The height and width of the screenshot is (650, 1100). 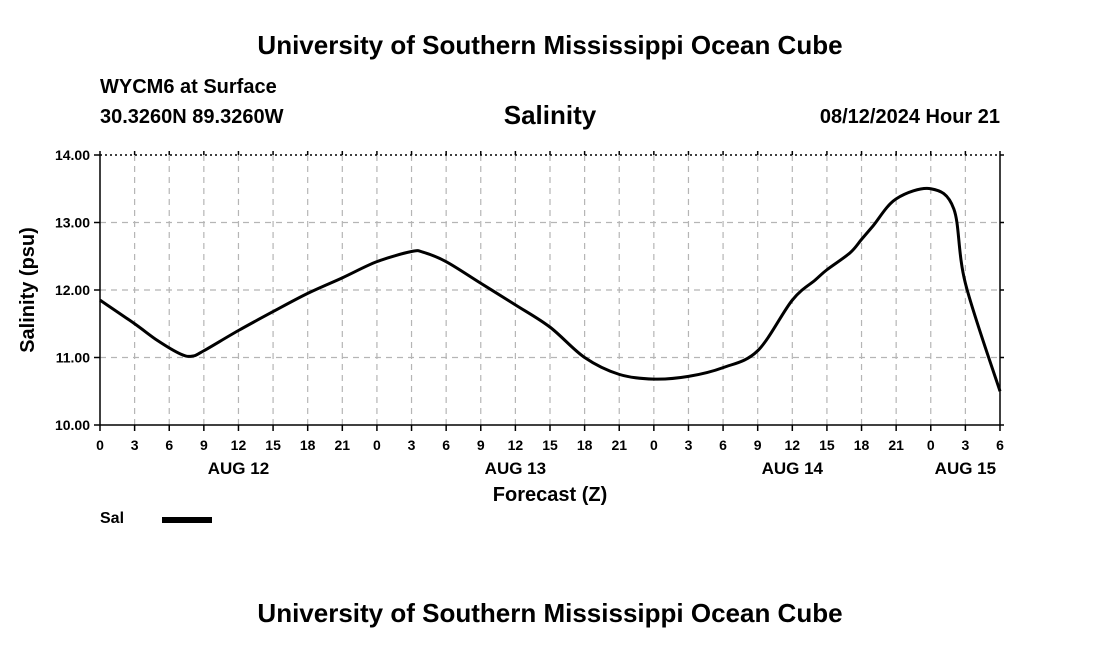 I want to click on date-label: AUG 14, so click(x=793, y=468).